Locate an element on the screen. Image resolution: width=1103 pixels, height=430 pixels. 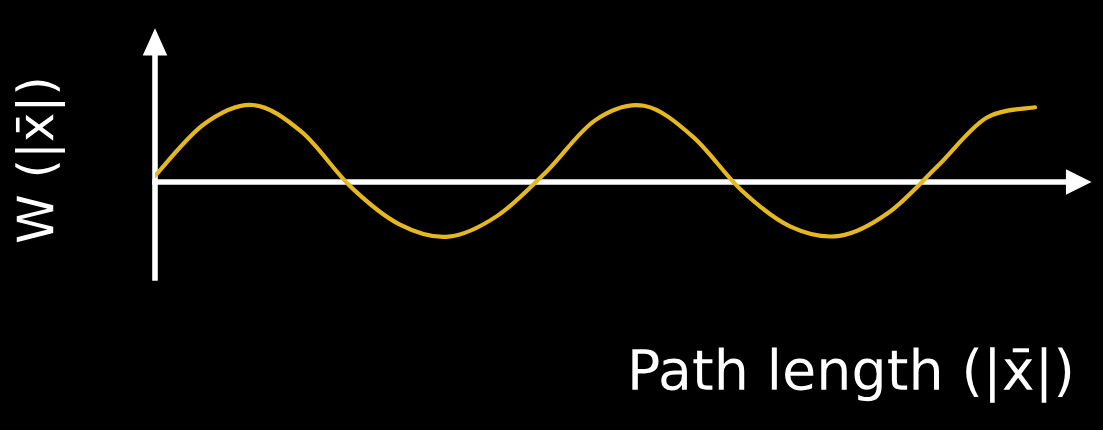
y-axis-title: W (|x̄|) is located at coordinates (40, 161).